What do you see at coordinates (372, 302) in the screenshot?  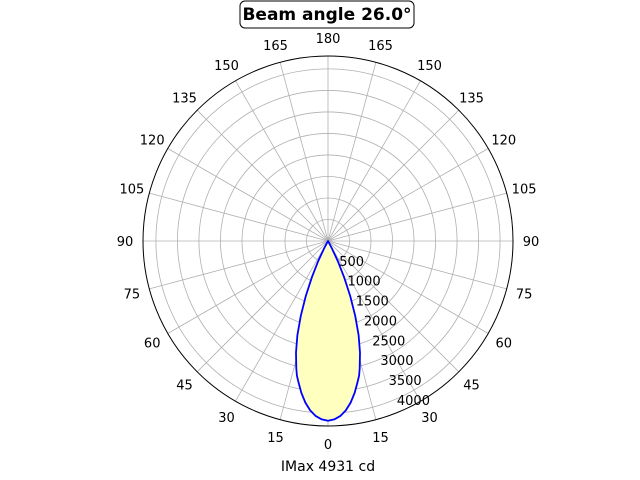 I see `radial-tick-label: 1500` at bounding box center [372, 302].